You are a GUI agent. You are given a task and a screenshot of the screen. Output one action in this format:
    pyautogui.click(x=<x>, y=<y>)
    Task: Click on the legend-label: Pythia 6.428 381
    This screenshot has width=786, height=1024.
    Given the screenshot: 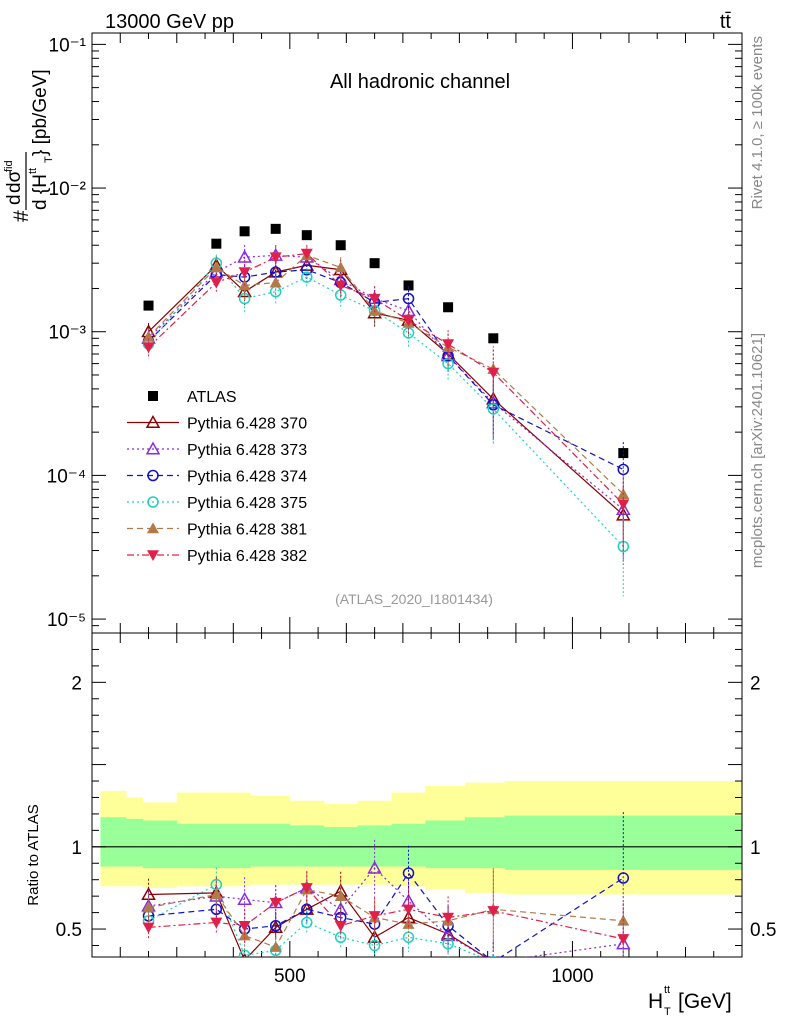 What is the action you would take?
    pyautogui.click(x=247, y=530)
    